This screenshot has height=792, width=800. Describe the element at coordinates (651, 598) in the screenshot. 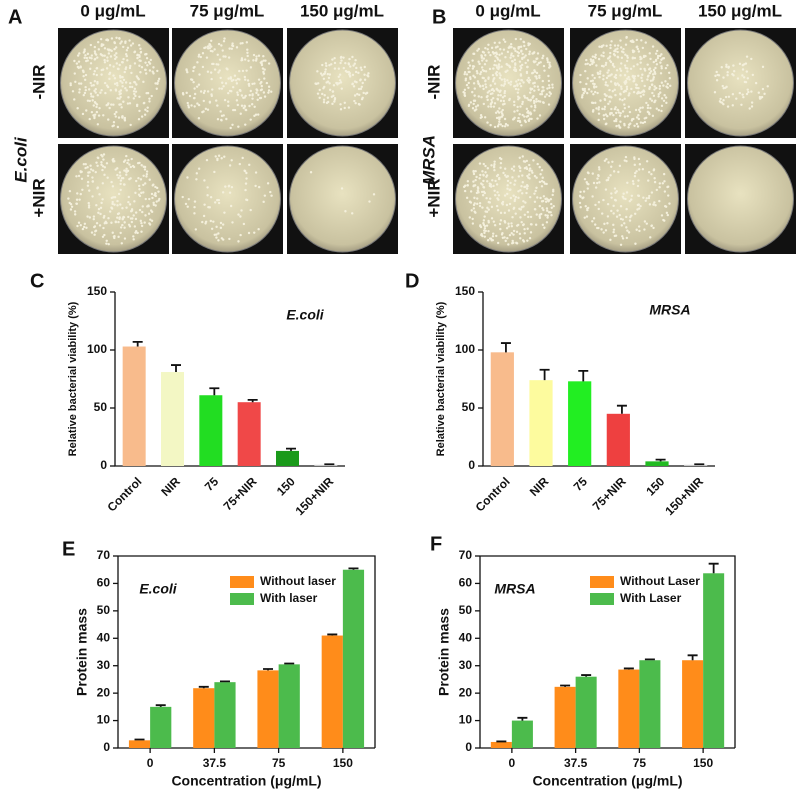

I see `legend-label: With Laser` at that location.